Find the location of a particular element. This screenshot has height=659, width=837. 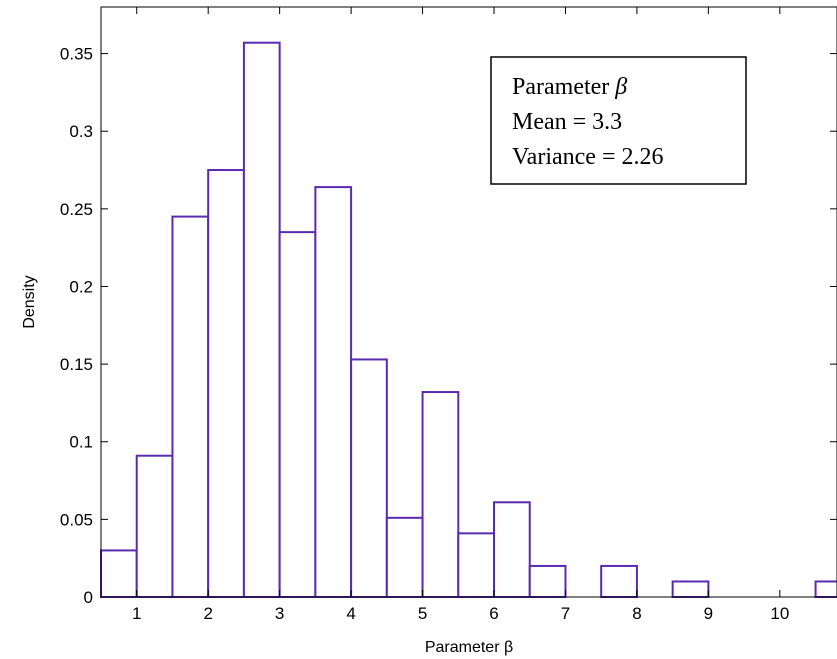

y-tick-label: 0.35 is located at coordinates (76, 54).